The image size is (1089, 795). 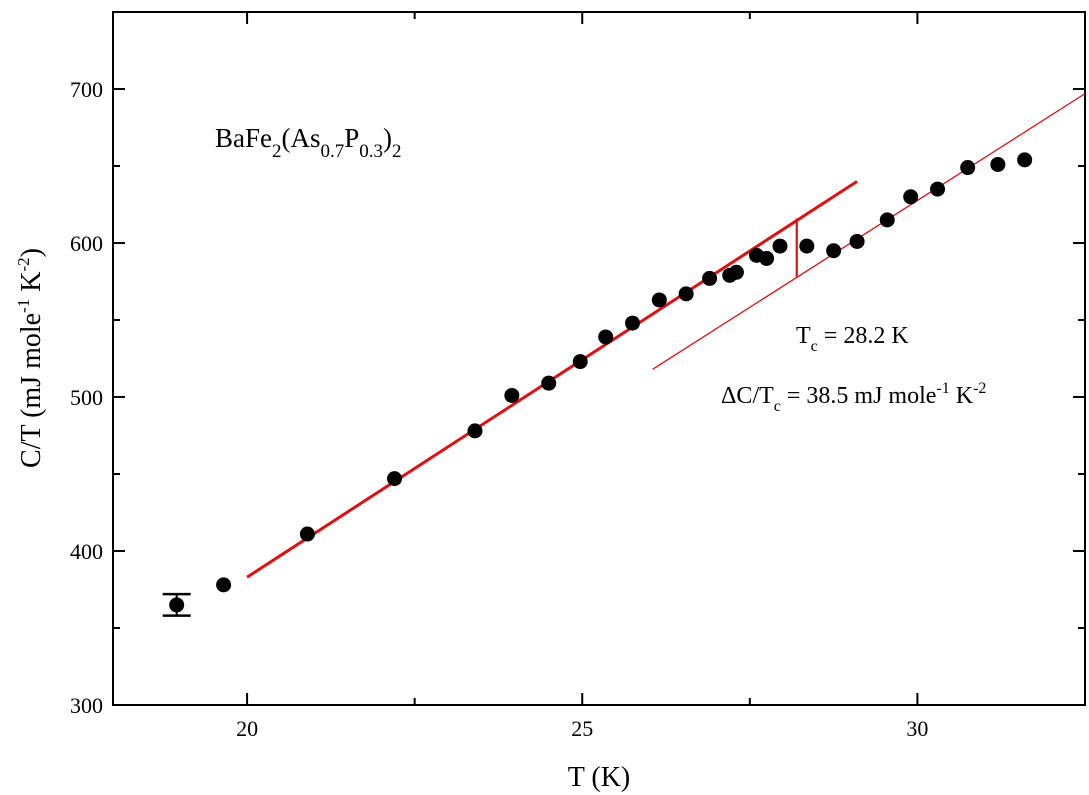 What do you see at coordinates (86, 89) in the screenshot?
I see `y-tick-label: 700` at bounding box center [86, 89].